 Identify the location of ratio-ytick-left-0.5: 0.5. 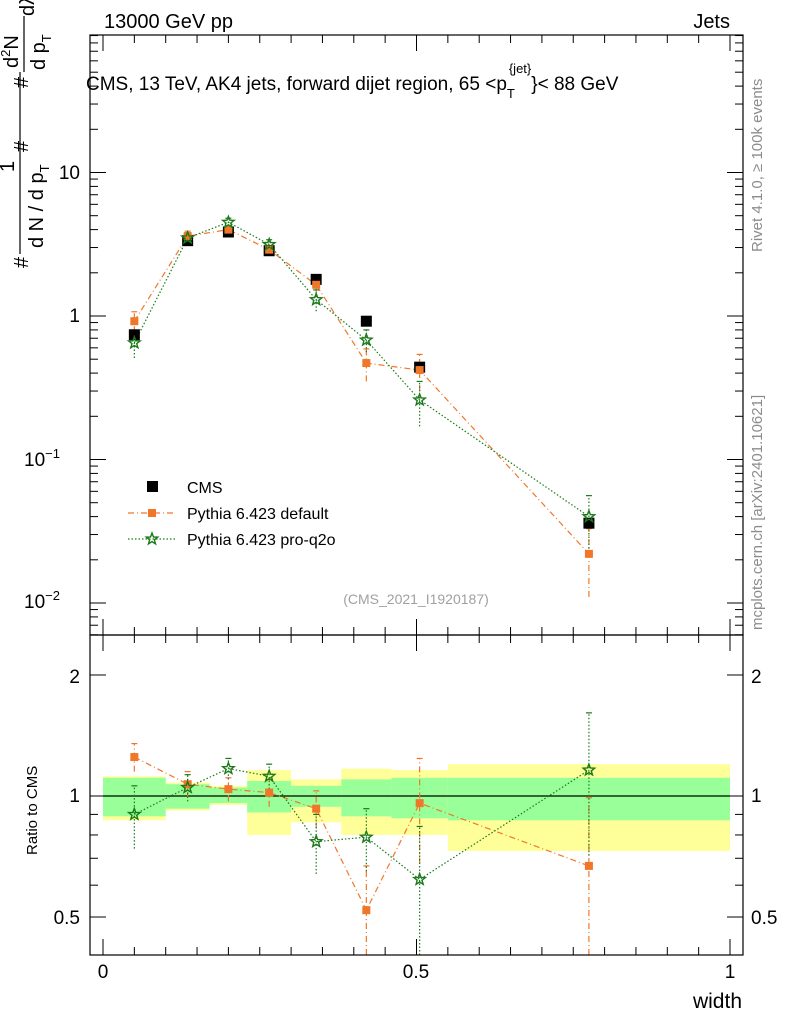
(67, 918).